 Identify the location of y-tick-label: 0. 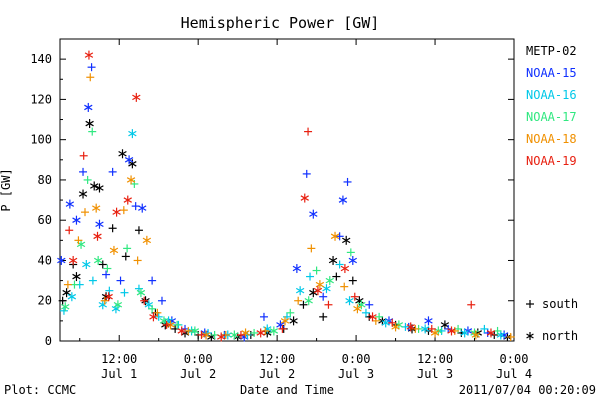
(48, 341).